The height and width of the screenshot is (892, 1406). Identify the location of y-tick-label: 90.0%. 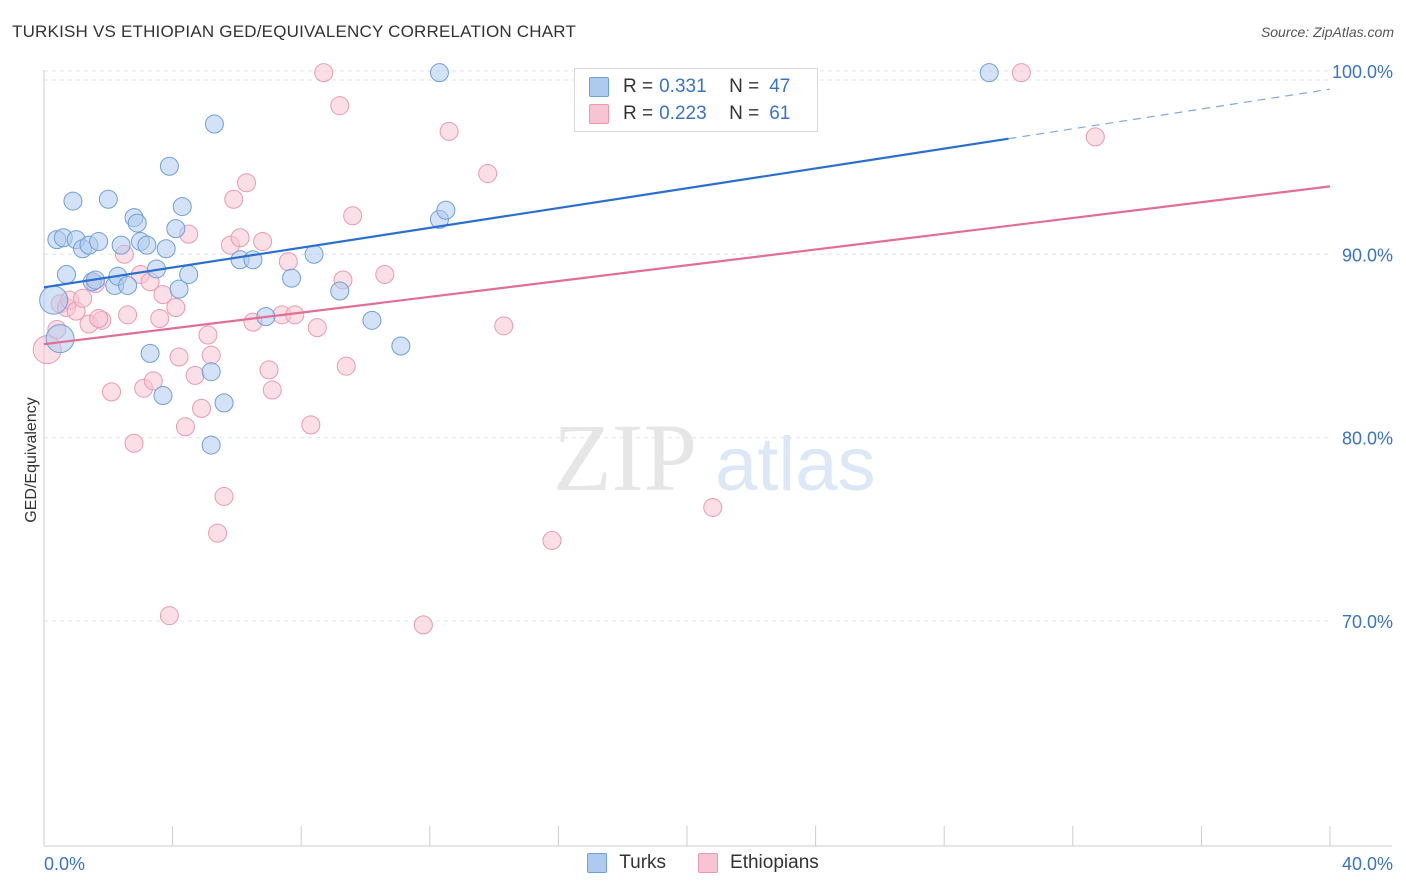
(1367, 255).